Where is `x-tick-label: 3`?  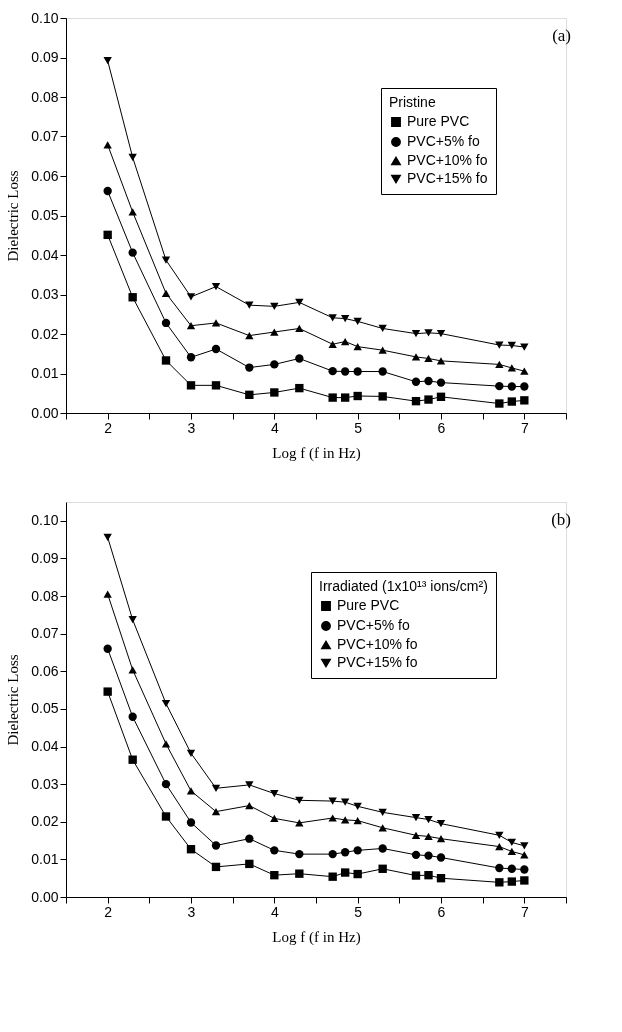
x-tick-label: 3 is located at coordinates (191, 427).